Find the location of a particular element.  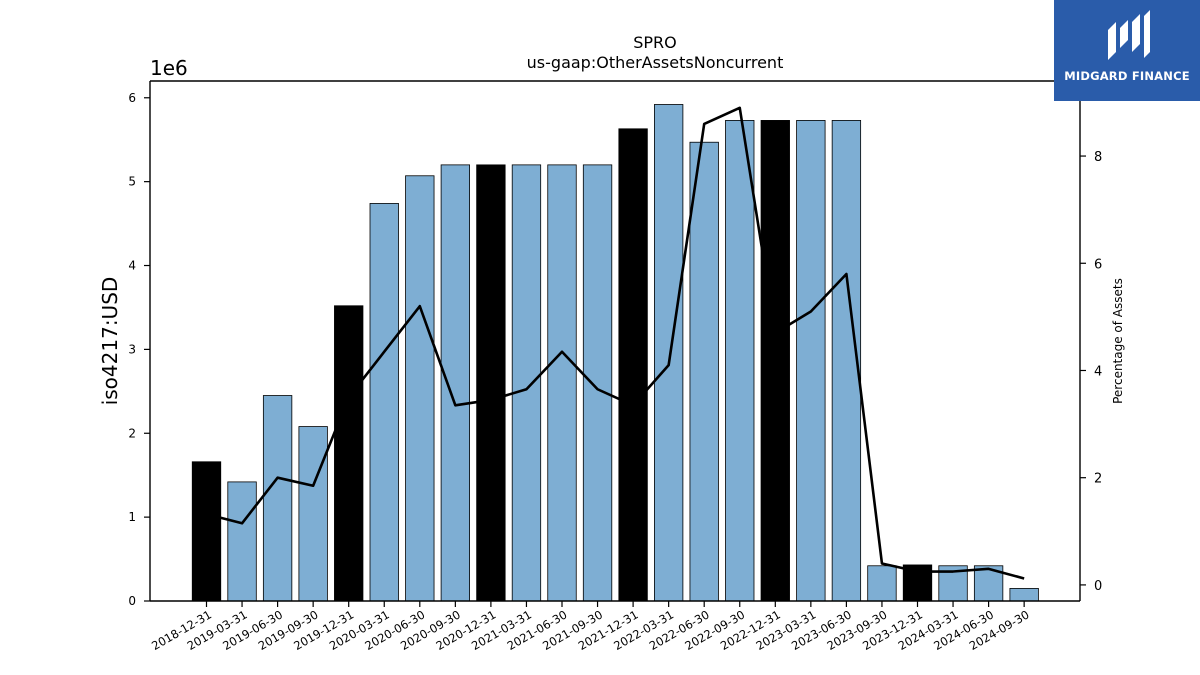

y-tick-label: 0 is located at coordinates (132, 601).